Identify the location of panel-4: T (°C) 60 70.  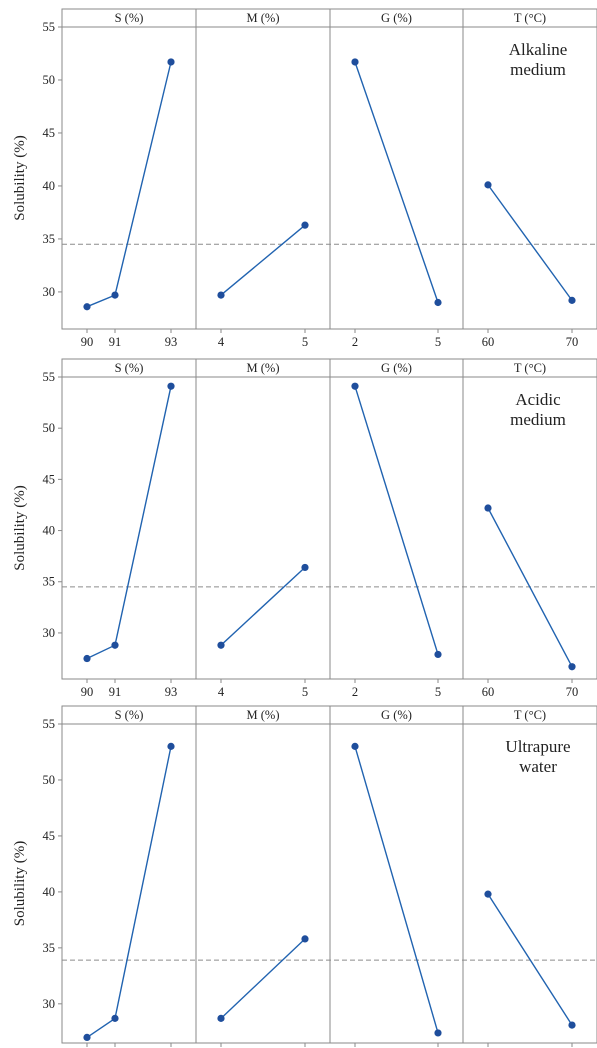
(529, 528).